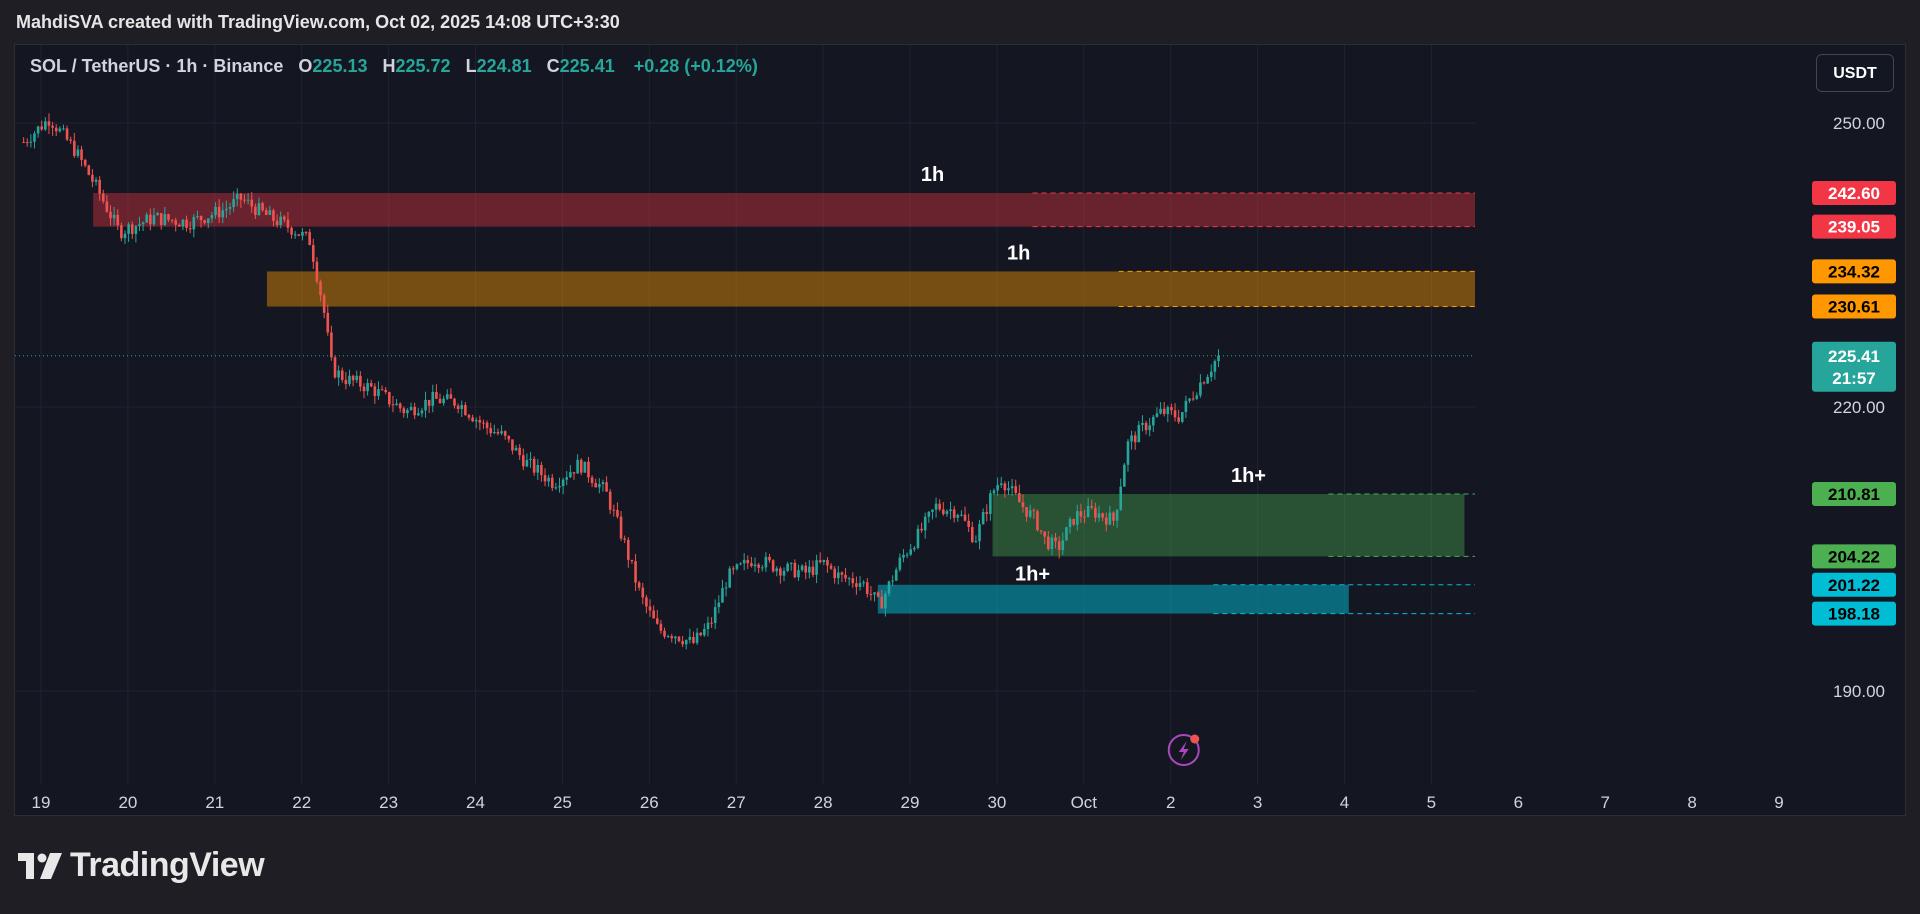 This screenshot has width=1920, height=914. What do you see at coordinates (1170, 802) in the screenshot?
I see `time-tick-label: 2` at bounding box center [1170, 802].